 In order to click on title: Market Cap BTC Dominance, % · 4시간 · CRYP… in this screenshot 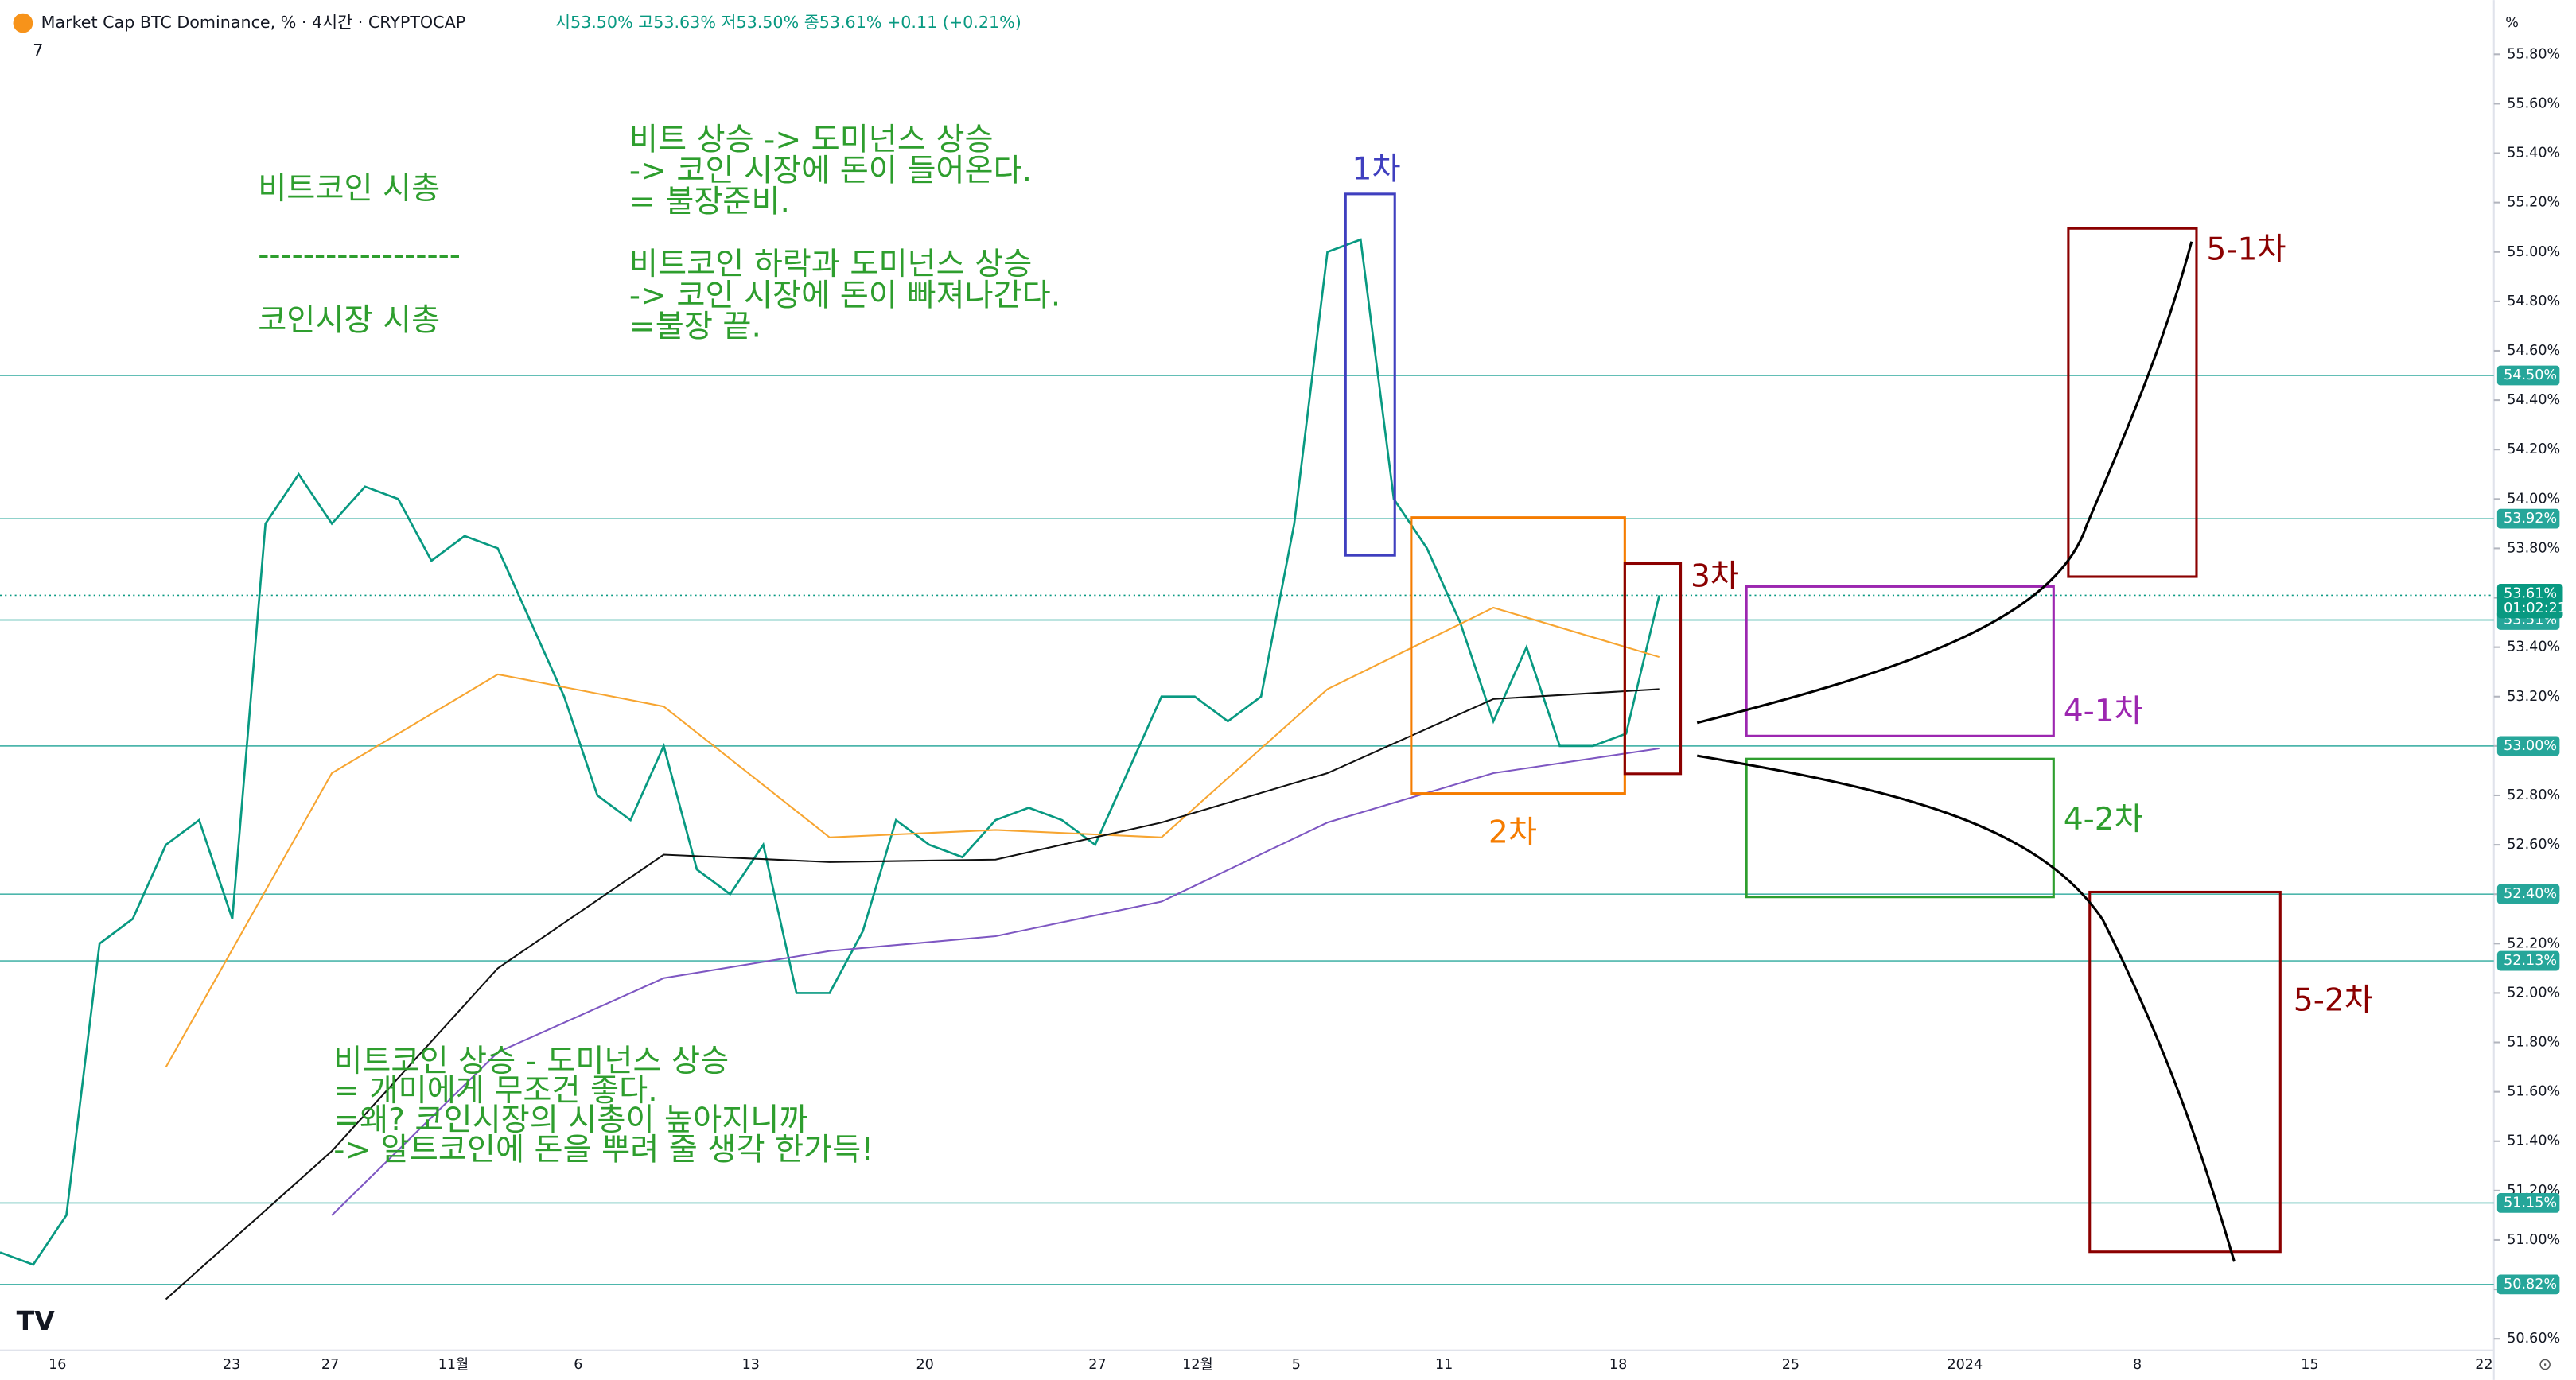, I will do `click(254, 22)`.